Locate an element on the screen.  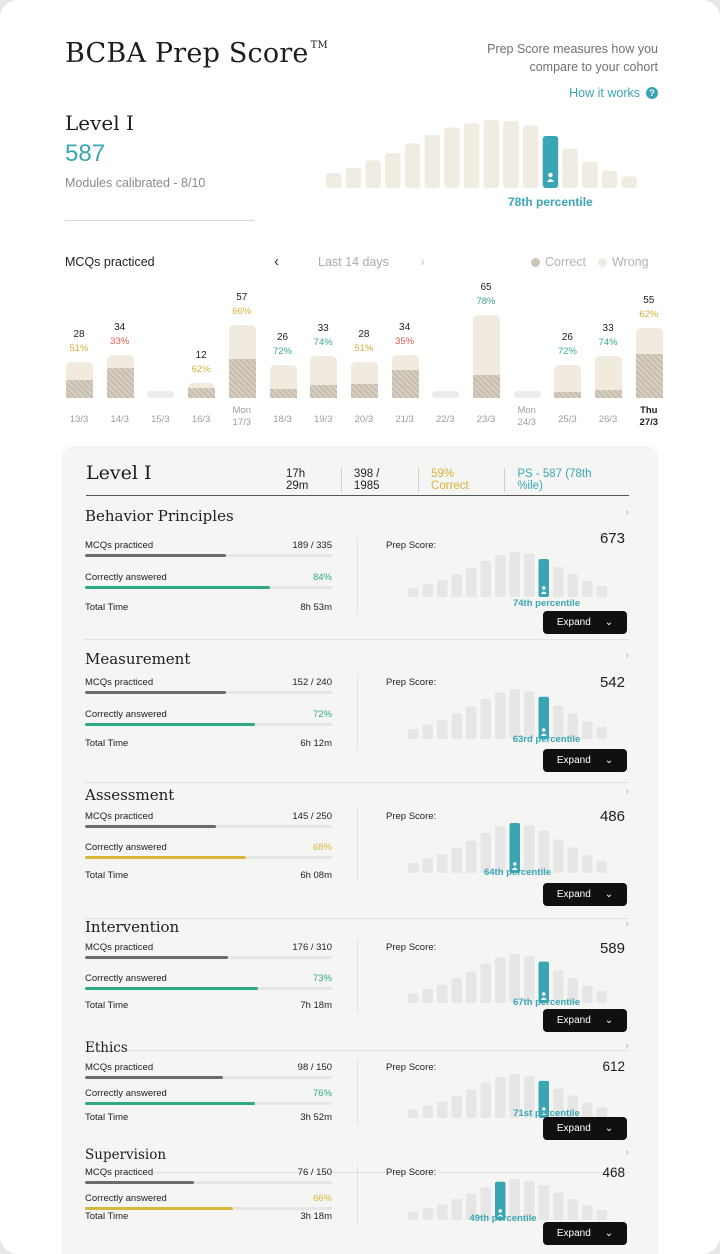
total-time-value: 6h 12m is located at coordinates (316, 743).